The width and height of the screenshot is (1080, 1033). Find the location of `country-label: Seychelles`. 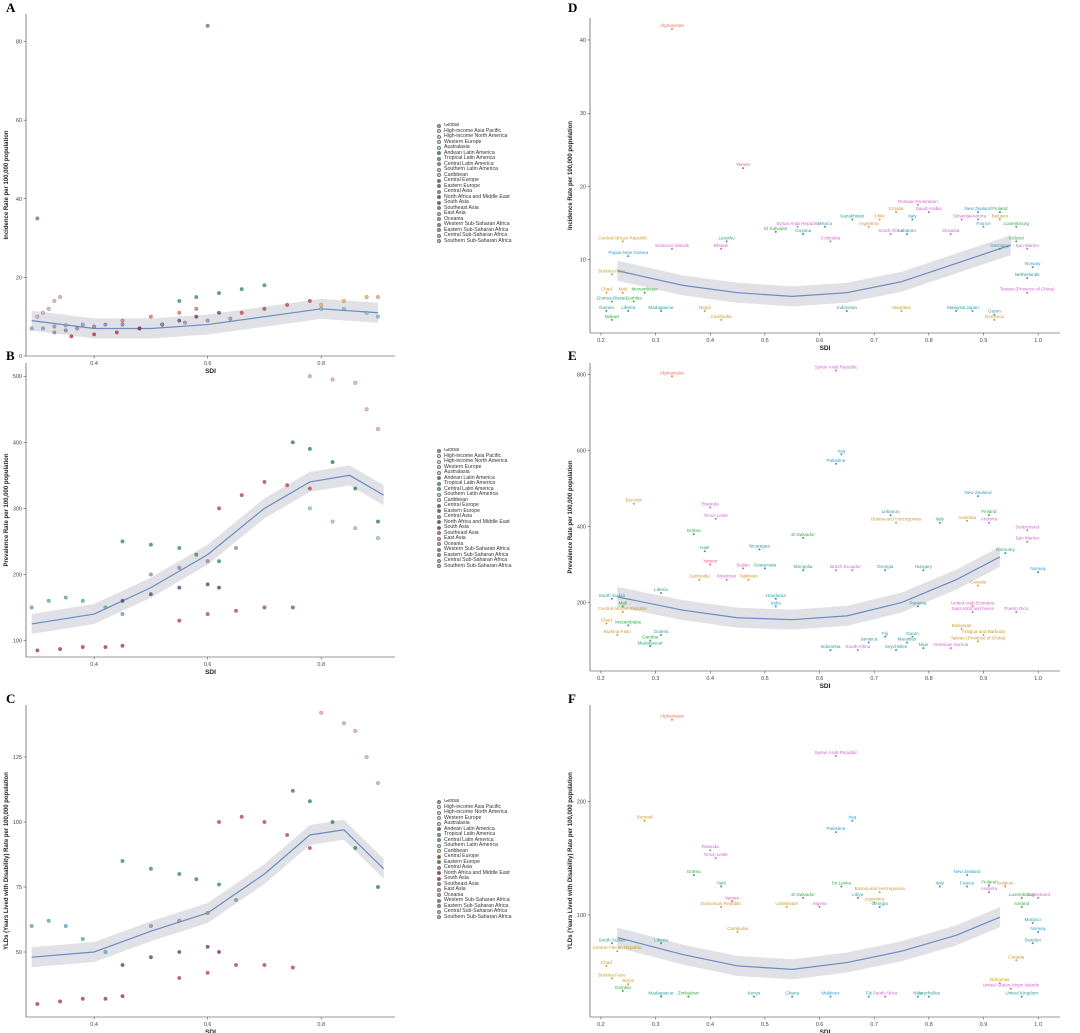

country-label: Seychelles is located at coordinates (929, 993).